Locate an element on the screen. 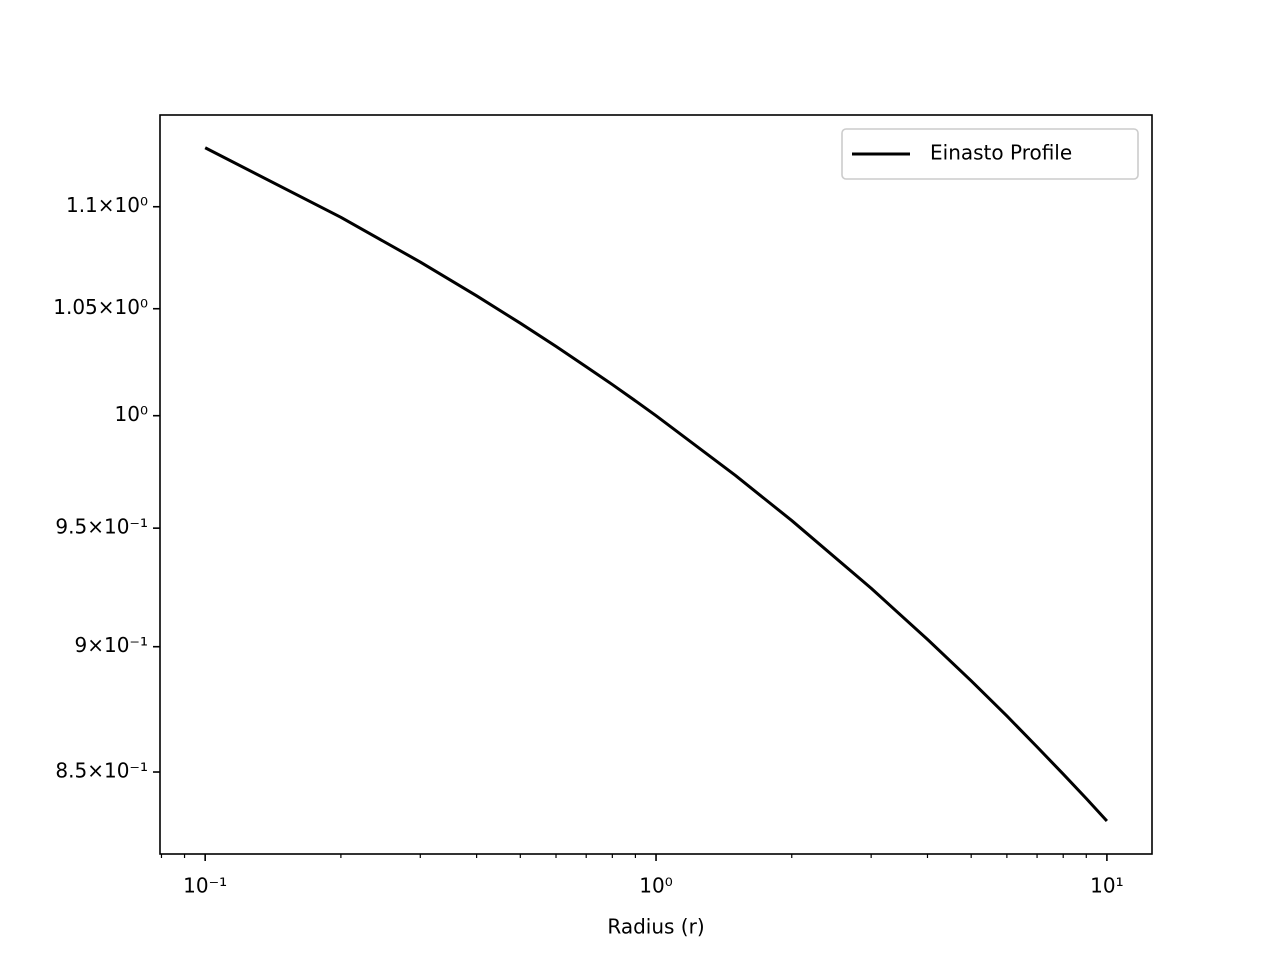 The width and height of the screenshot is (1280, 960). x-axis-label: Radius (r) is located at coordinates (655, 927).